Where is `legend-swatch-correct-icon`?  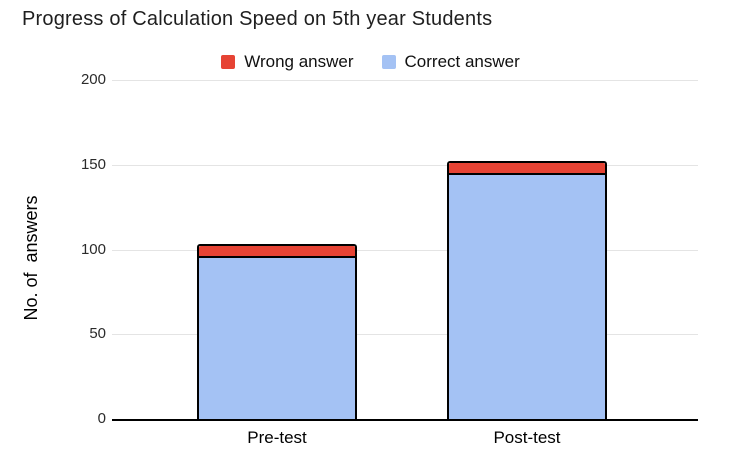 legend-swatch-correct-icon is located at coordinates (388, 62).